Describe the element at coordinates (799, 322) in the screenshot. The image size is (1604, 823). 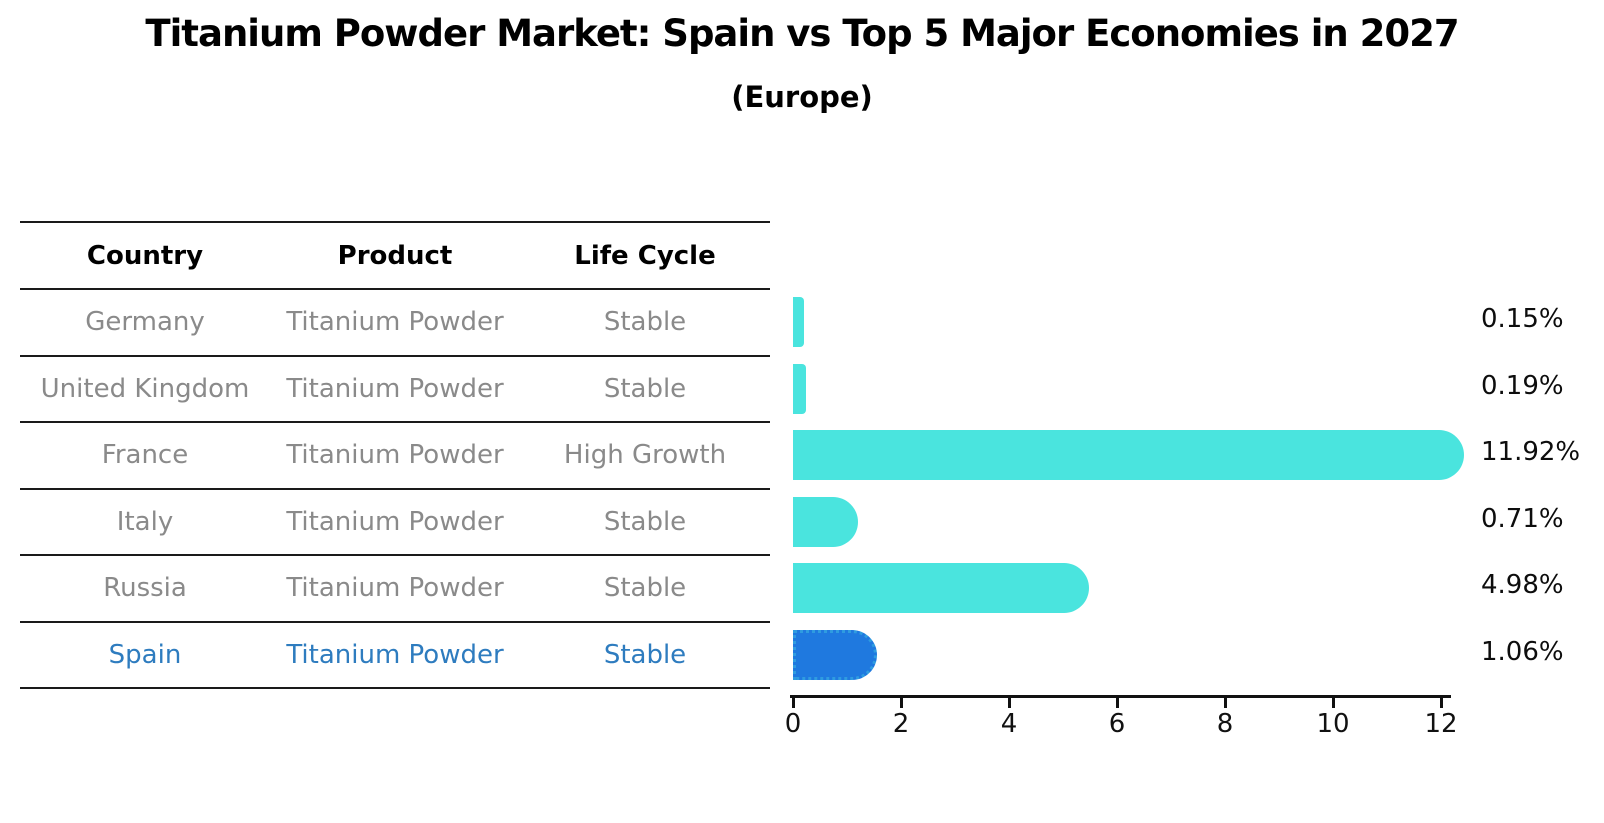
I see `bar-germany` at that location.